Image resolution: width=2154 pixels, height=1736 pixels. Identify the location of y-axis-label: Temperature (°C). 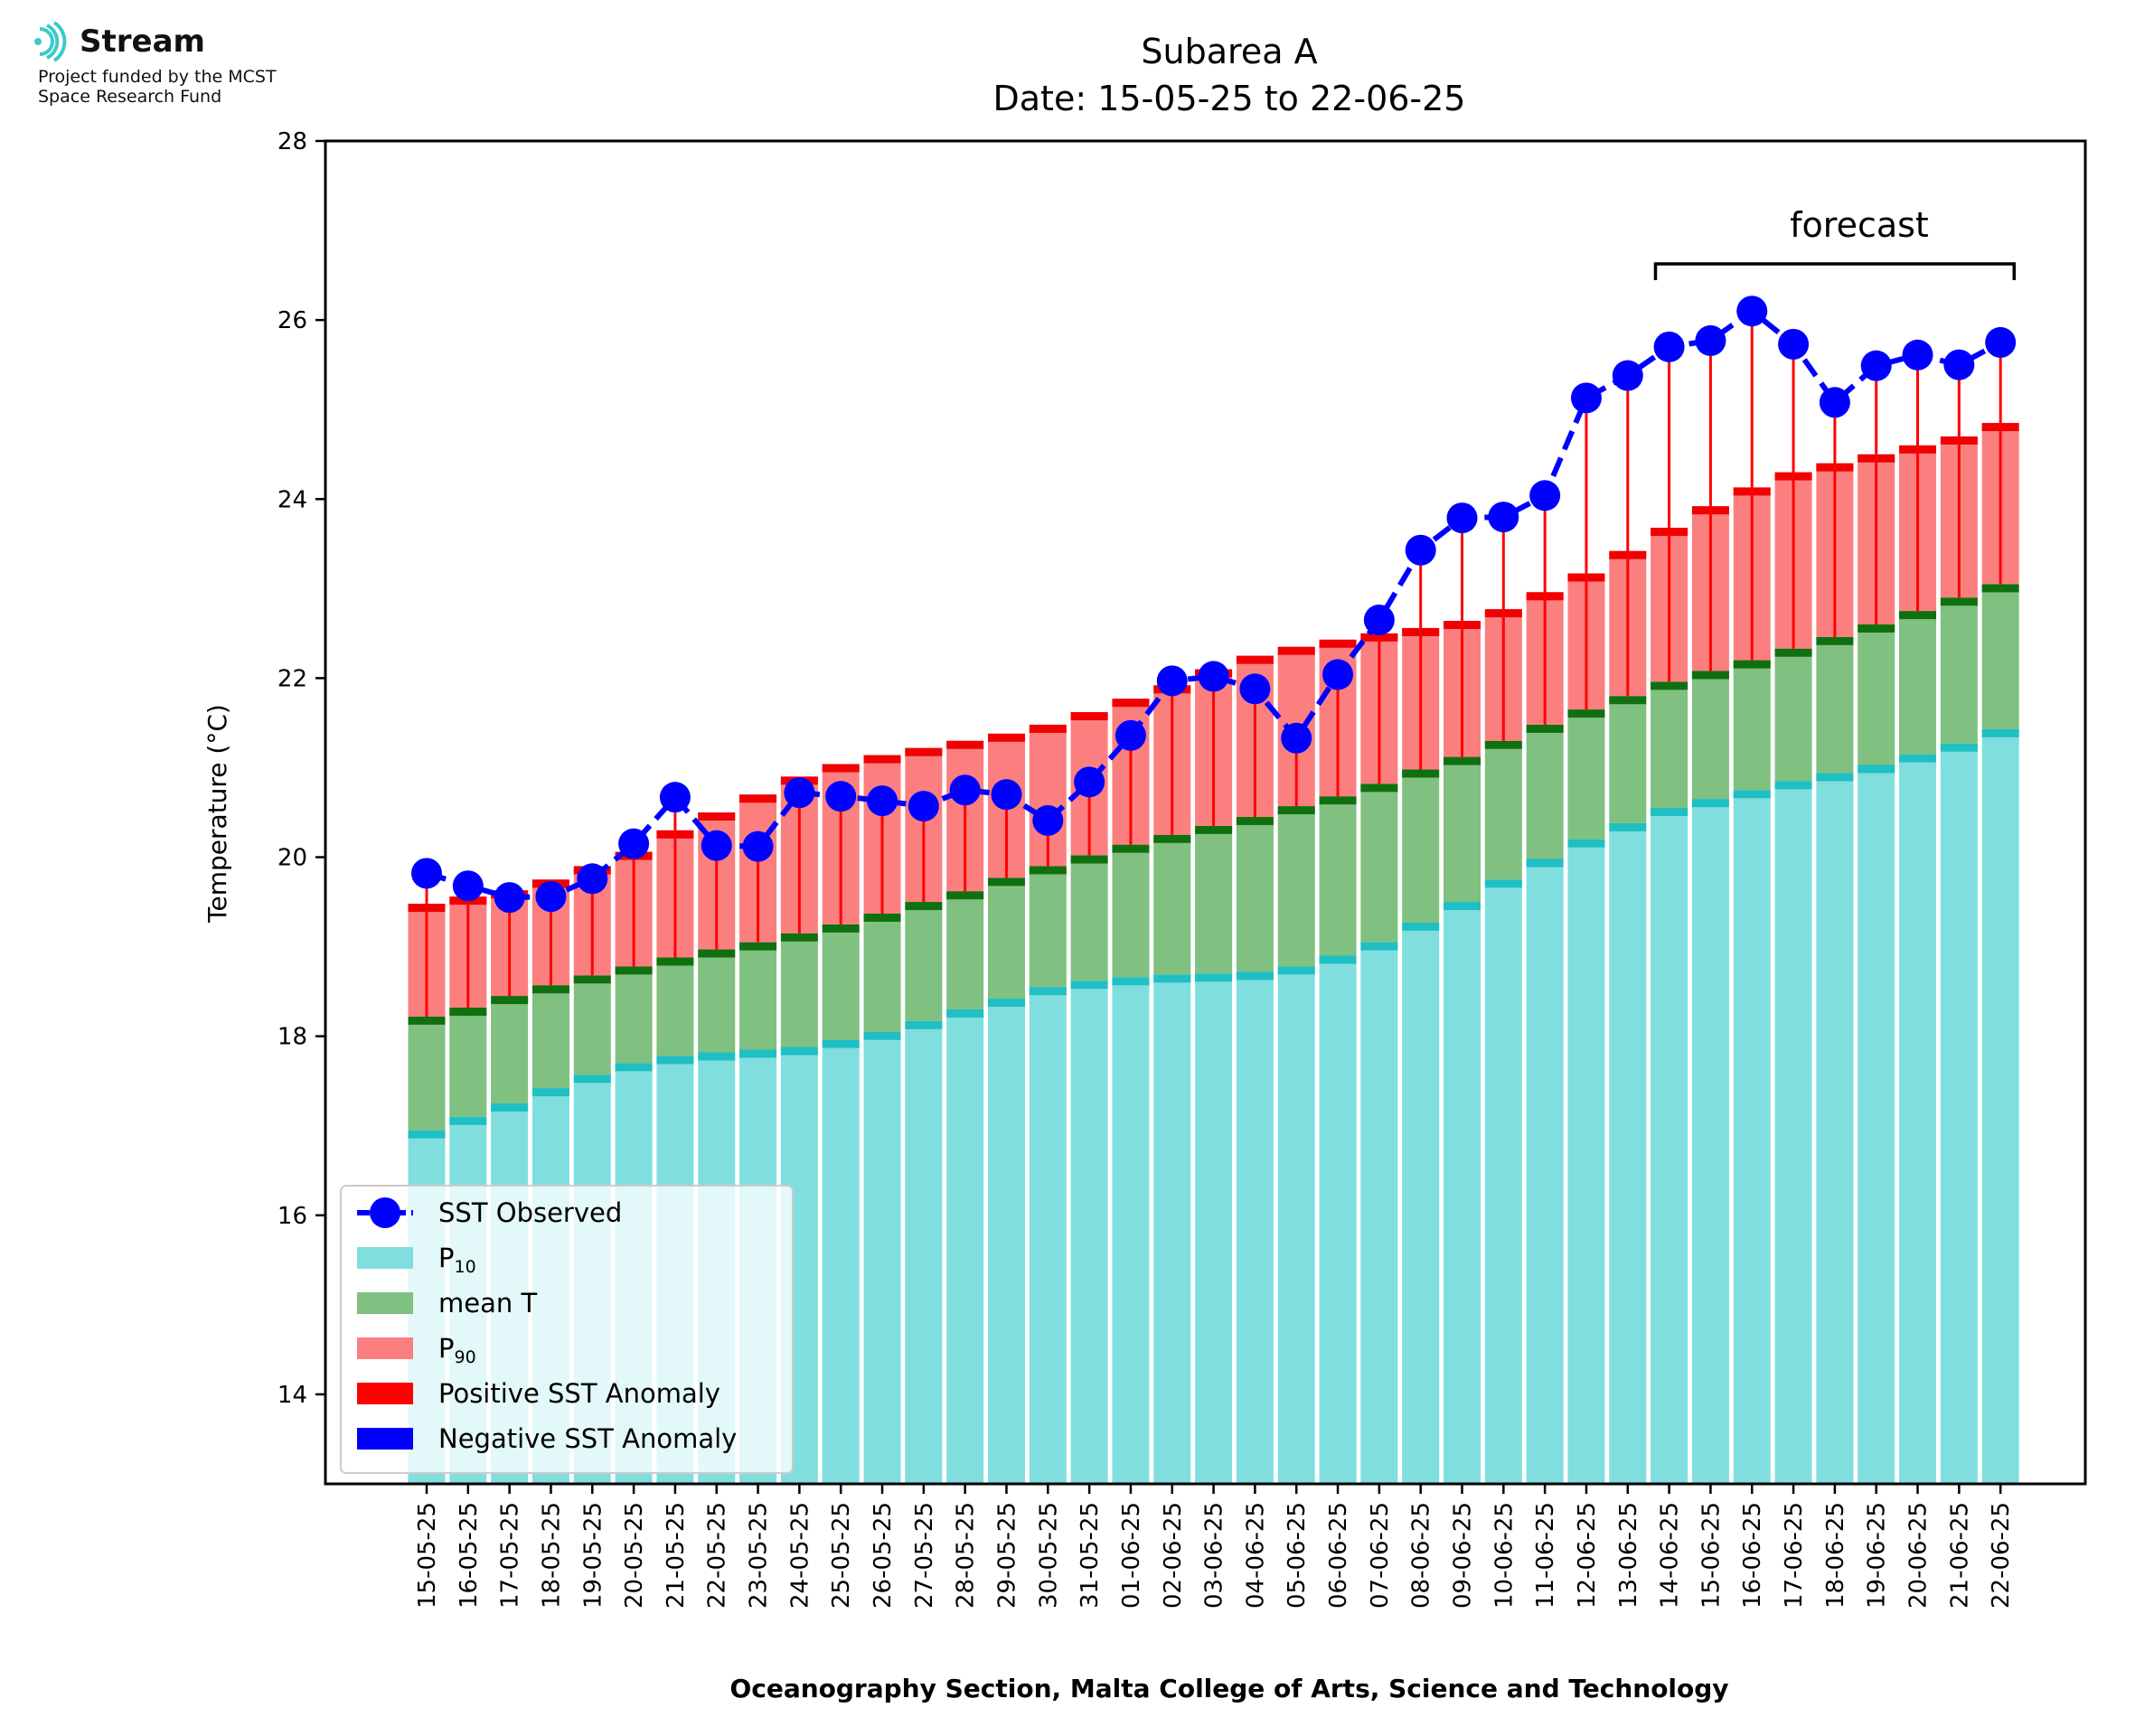
(217, 814).